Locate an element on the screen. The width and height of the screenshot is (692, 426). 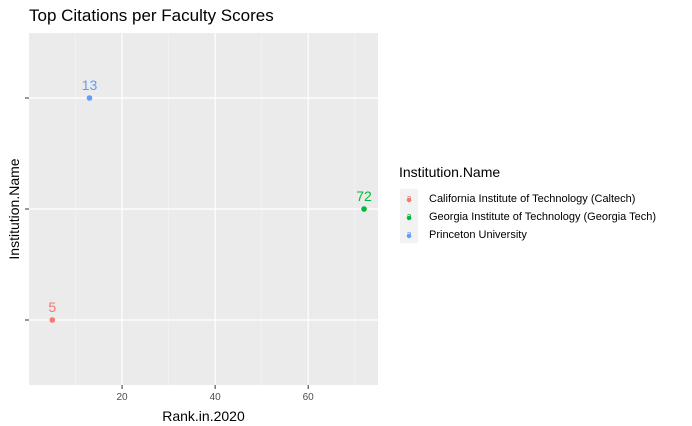
x-axis-ticks: 20 40 60 is located at coordinates (216, 394).